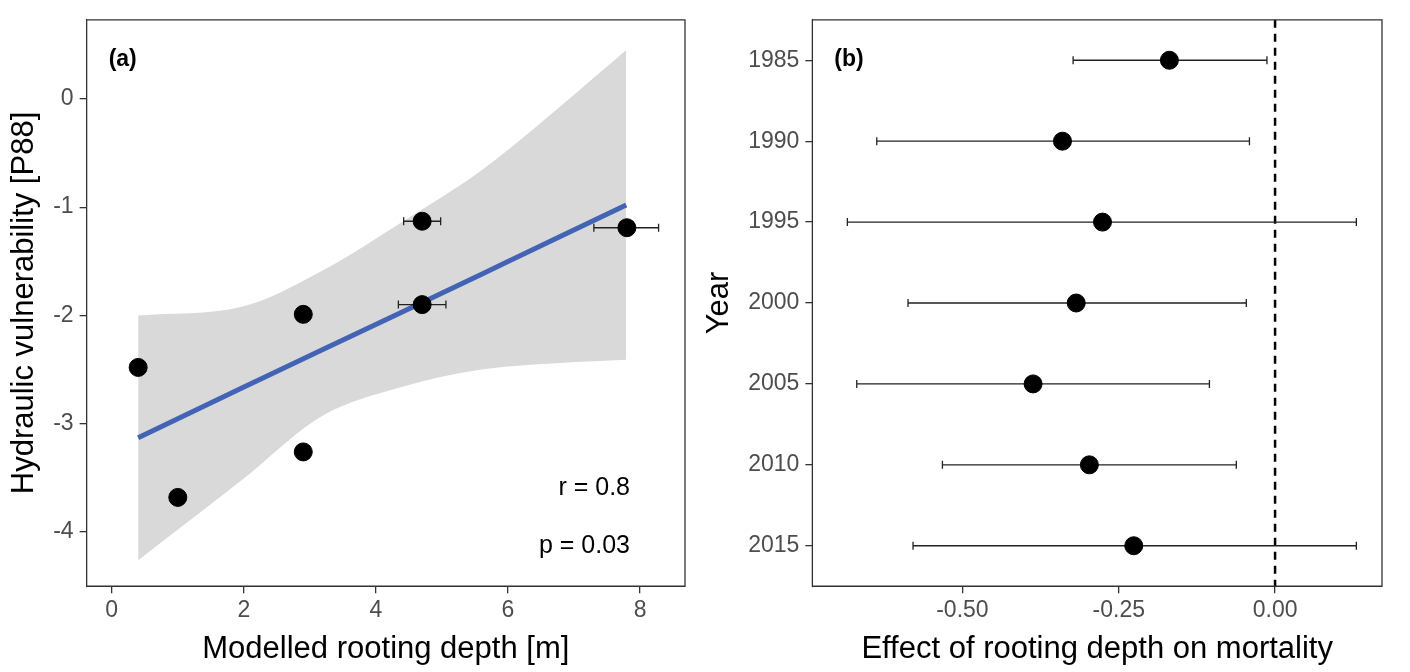 The image size is (1410, 672). Describe the element at coordinates (718, 303) in the screenshot. I see `y-axis-title: Year` at that location.